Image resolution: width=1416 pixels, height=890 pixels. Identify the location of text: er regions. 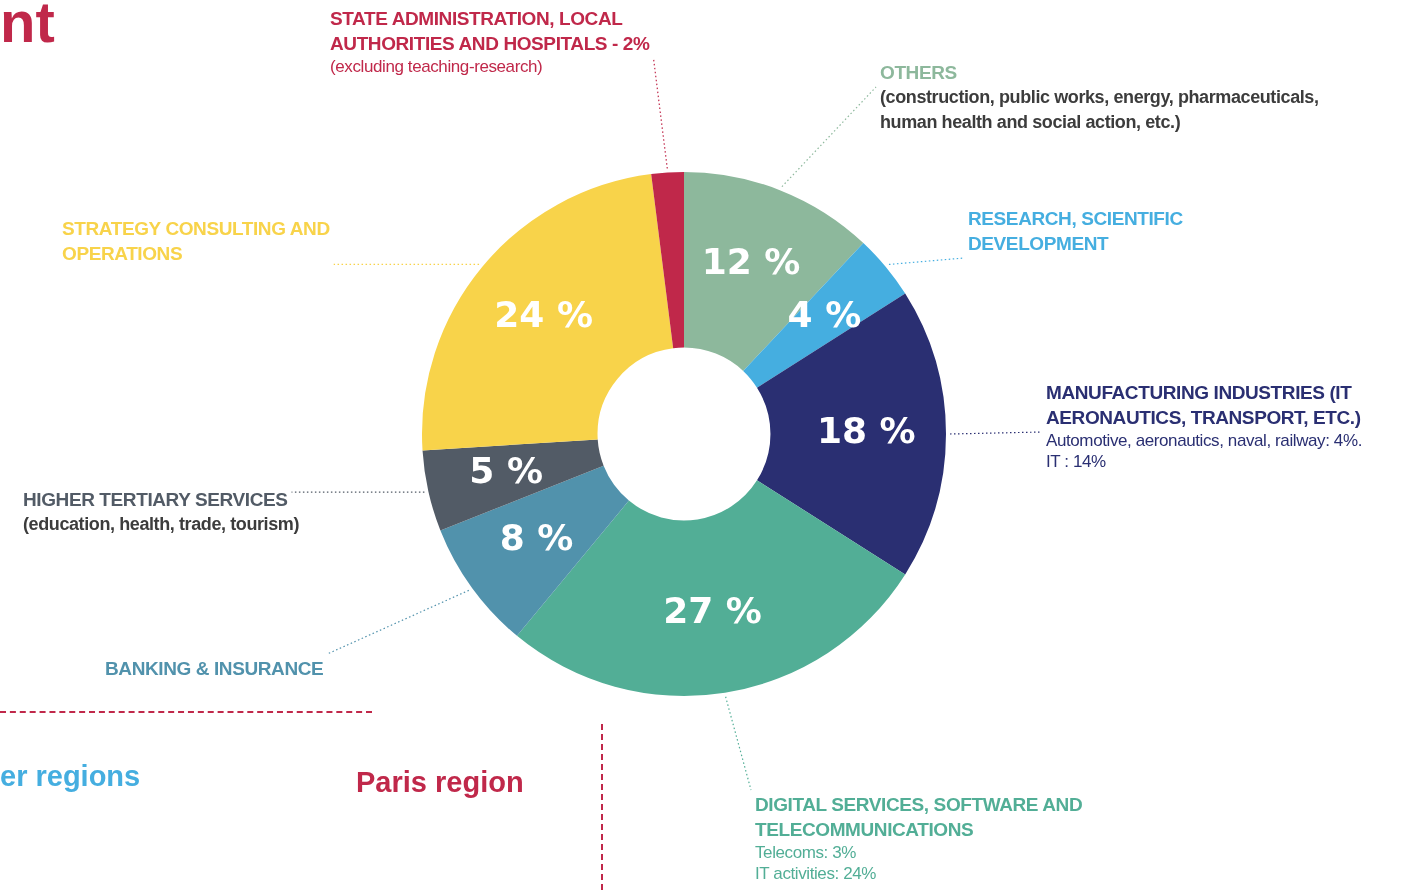
(70, 776).